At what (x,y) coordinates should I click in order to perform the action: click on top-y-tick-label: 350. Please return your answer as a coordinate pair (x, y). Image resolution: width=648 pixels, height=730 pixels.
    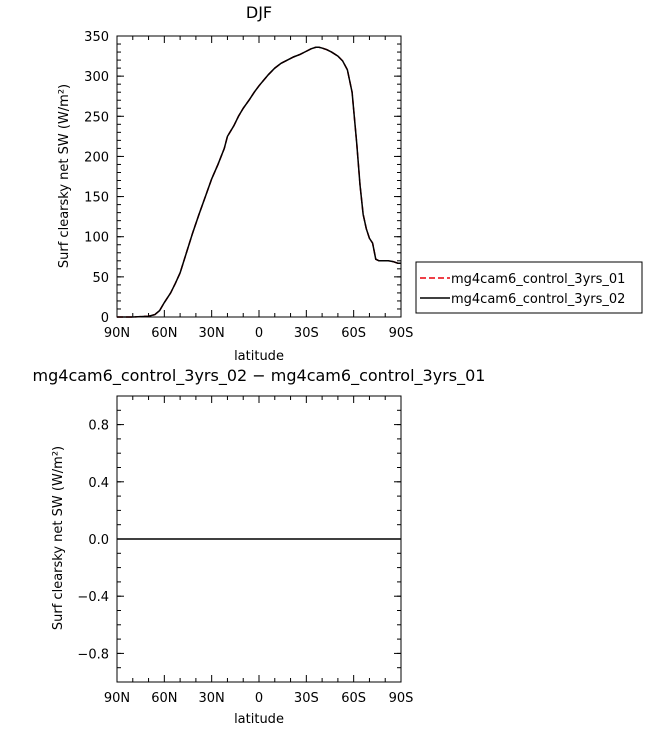
    Looking at the image, I should click on (96, 37).